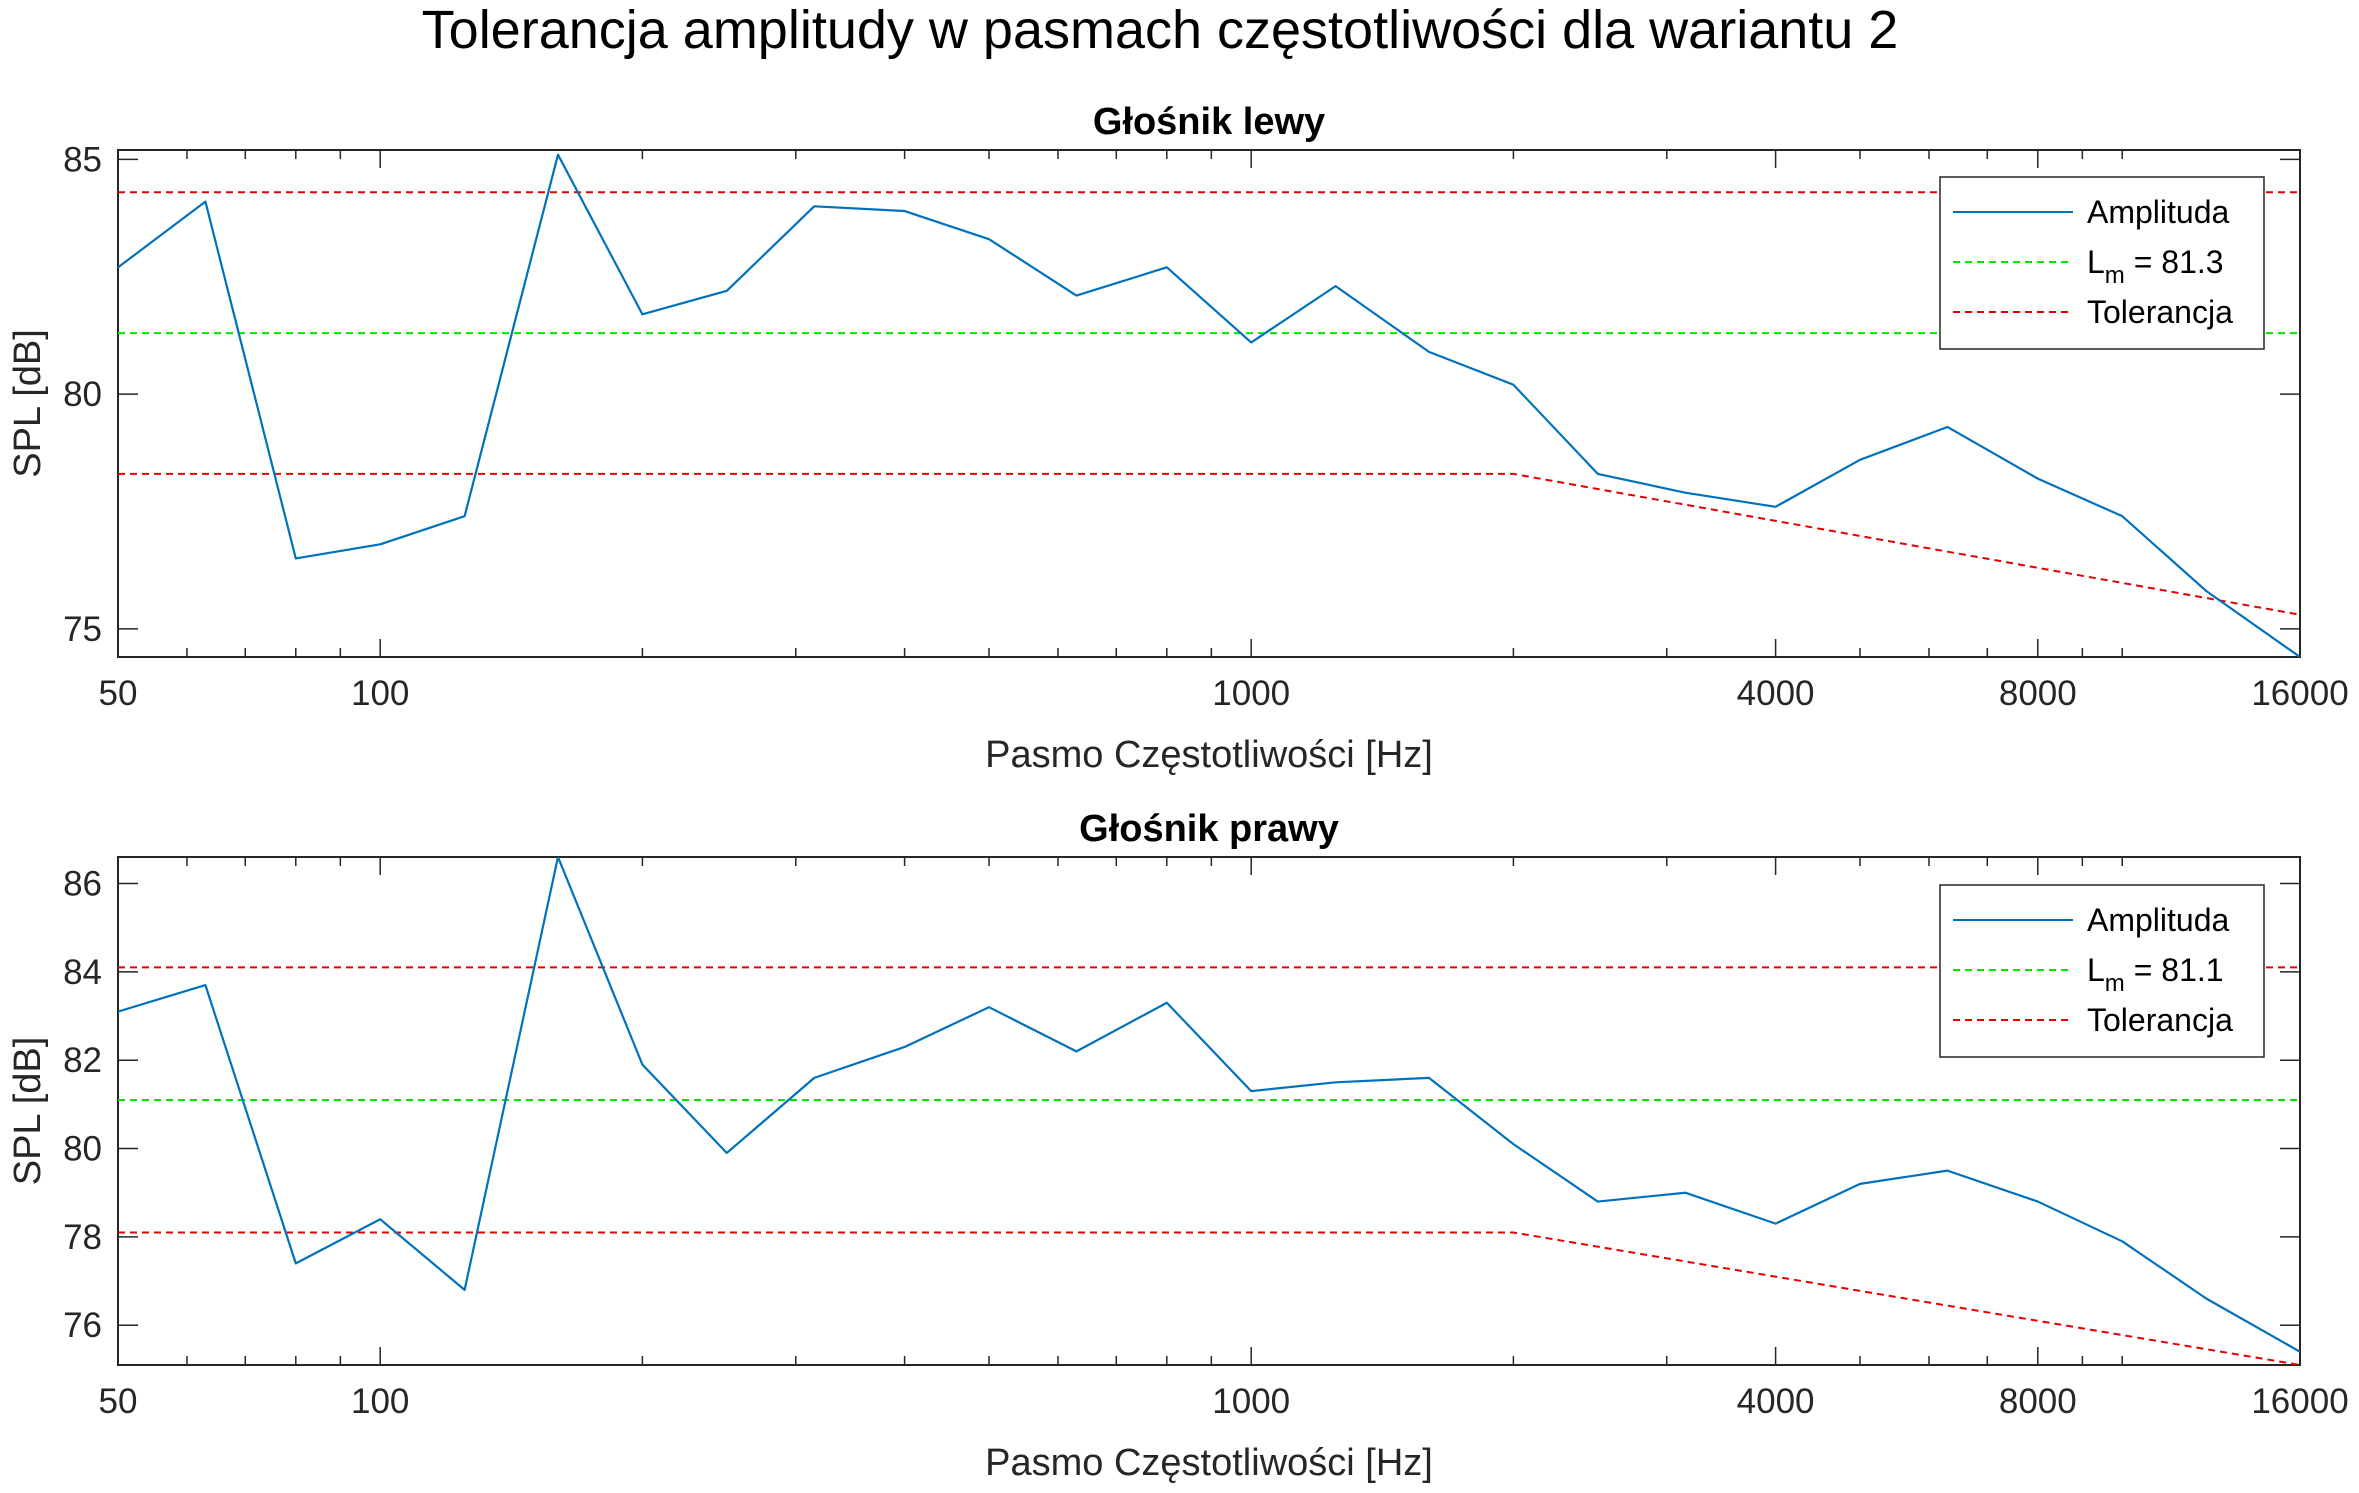  I want to click on chart-1-x-tick-label: 4000, so click(1776, 1401).